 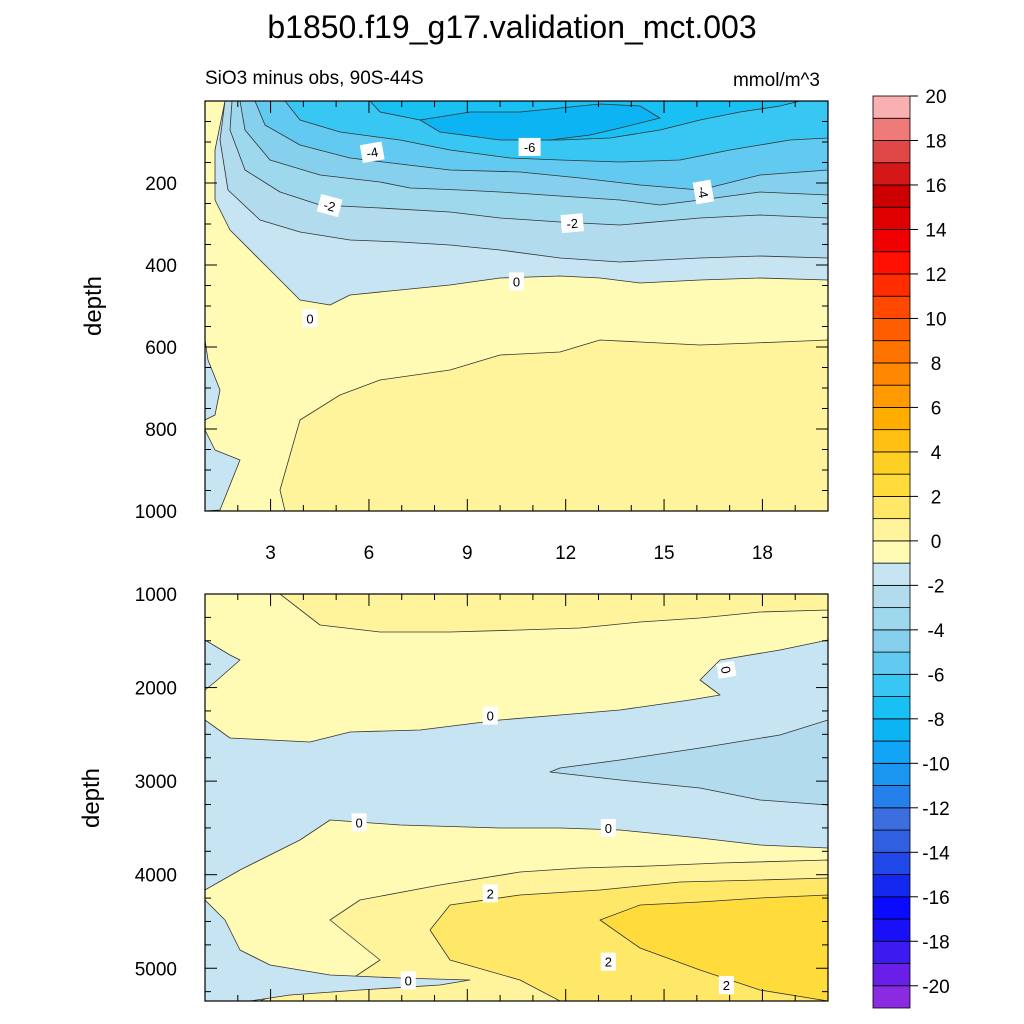 What do you see at coordinates (161, 266) in the screenshot?
I see `y-tick-label: 400` at bounding box center [161, 266].